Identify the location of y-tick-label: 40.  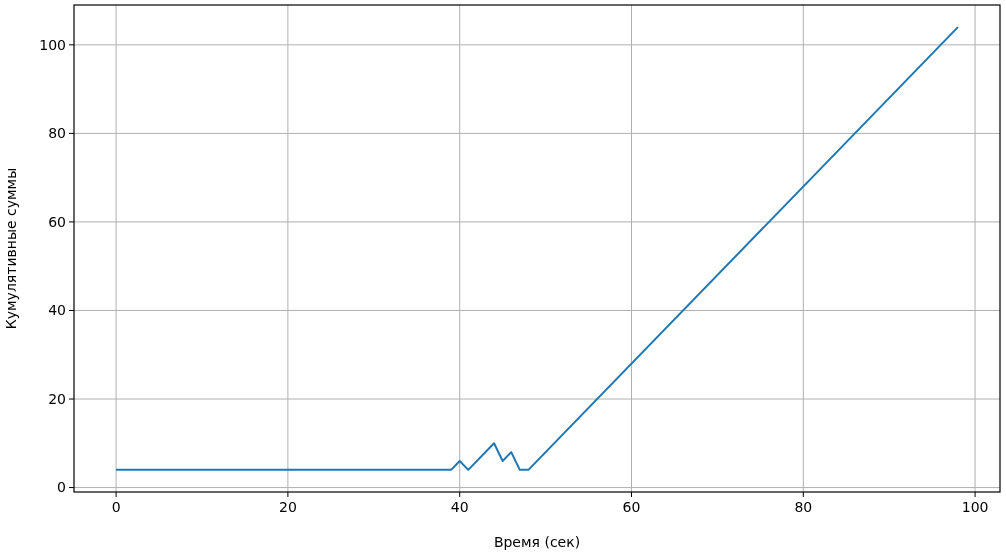
(57, 310).